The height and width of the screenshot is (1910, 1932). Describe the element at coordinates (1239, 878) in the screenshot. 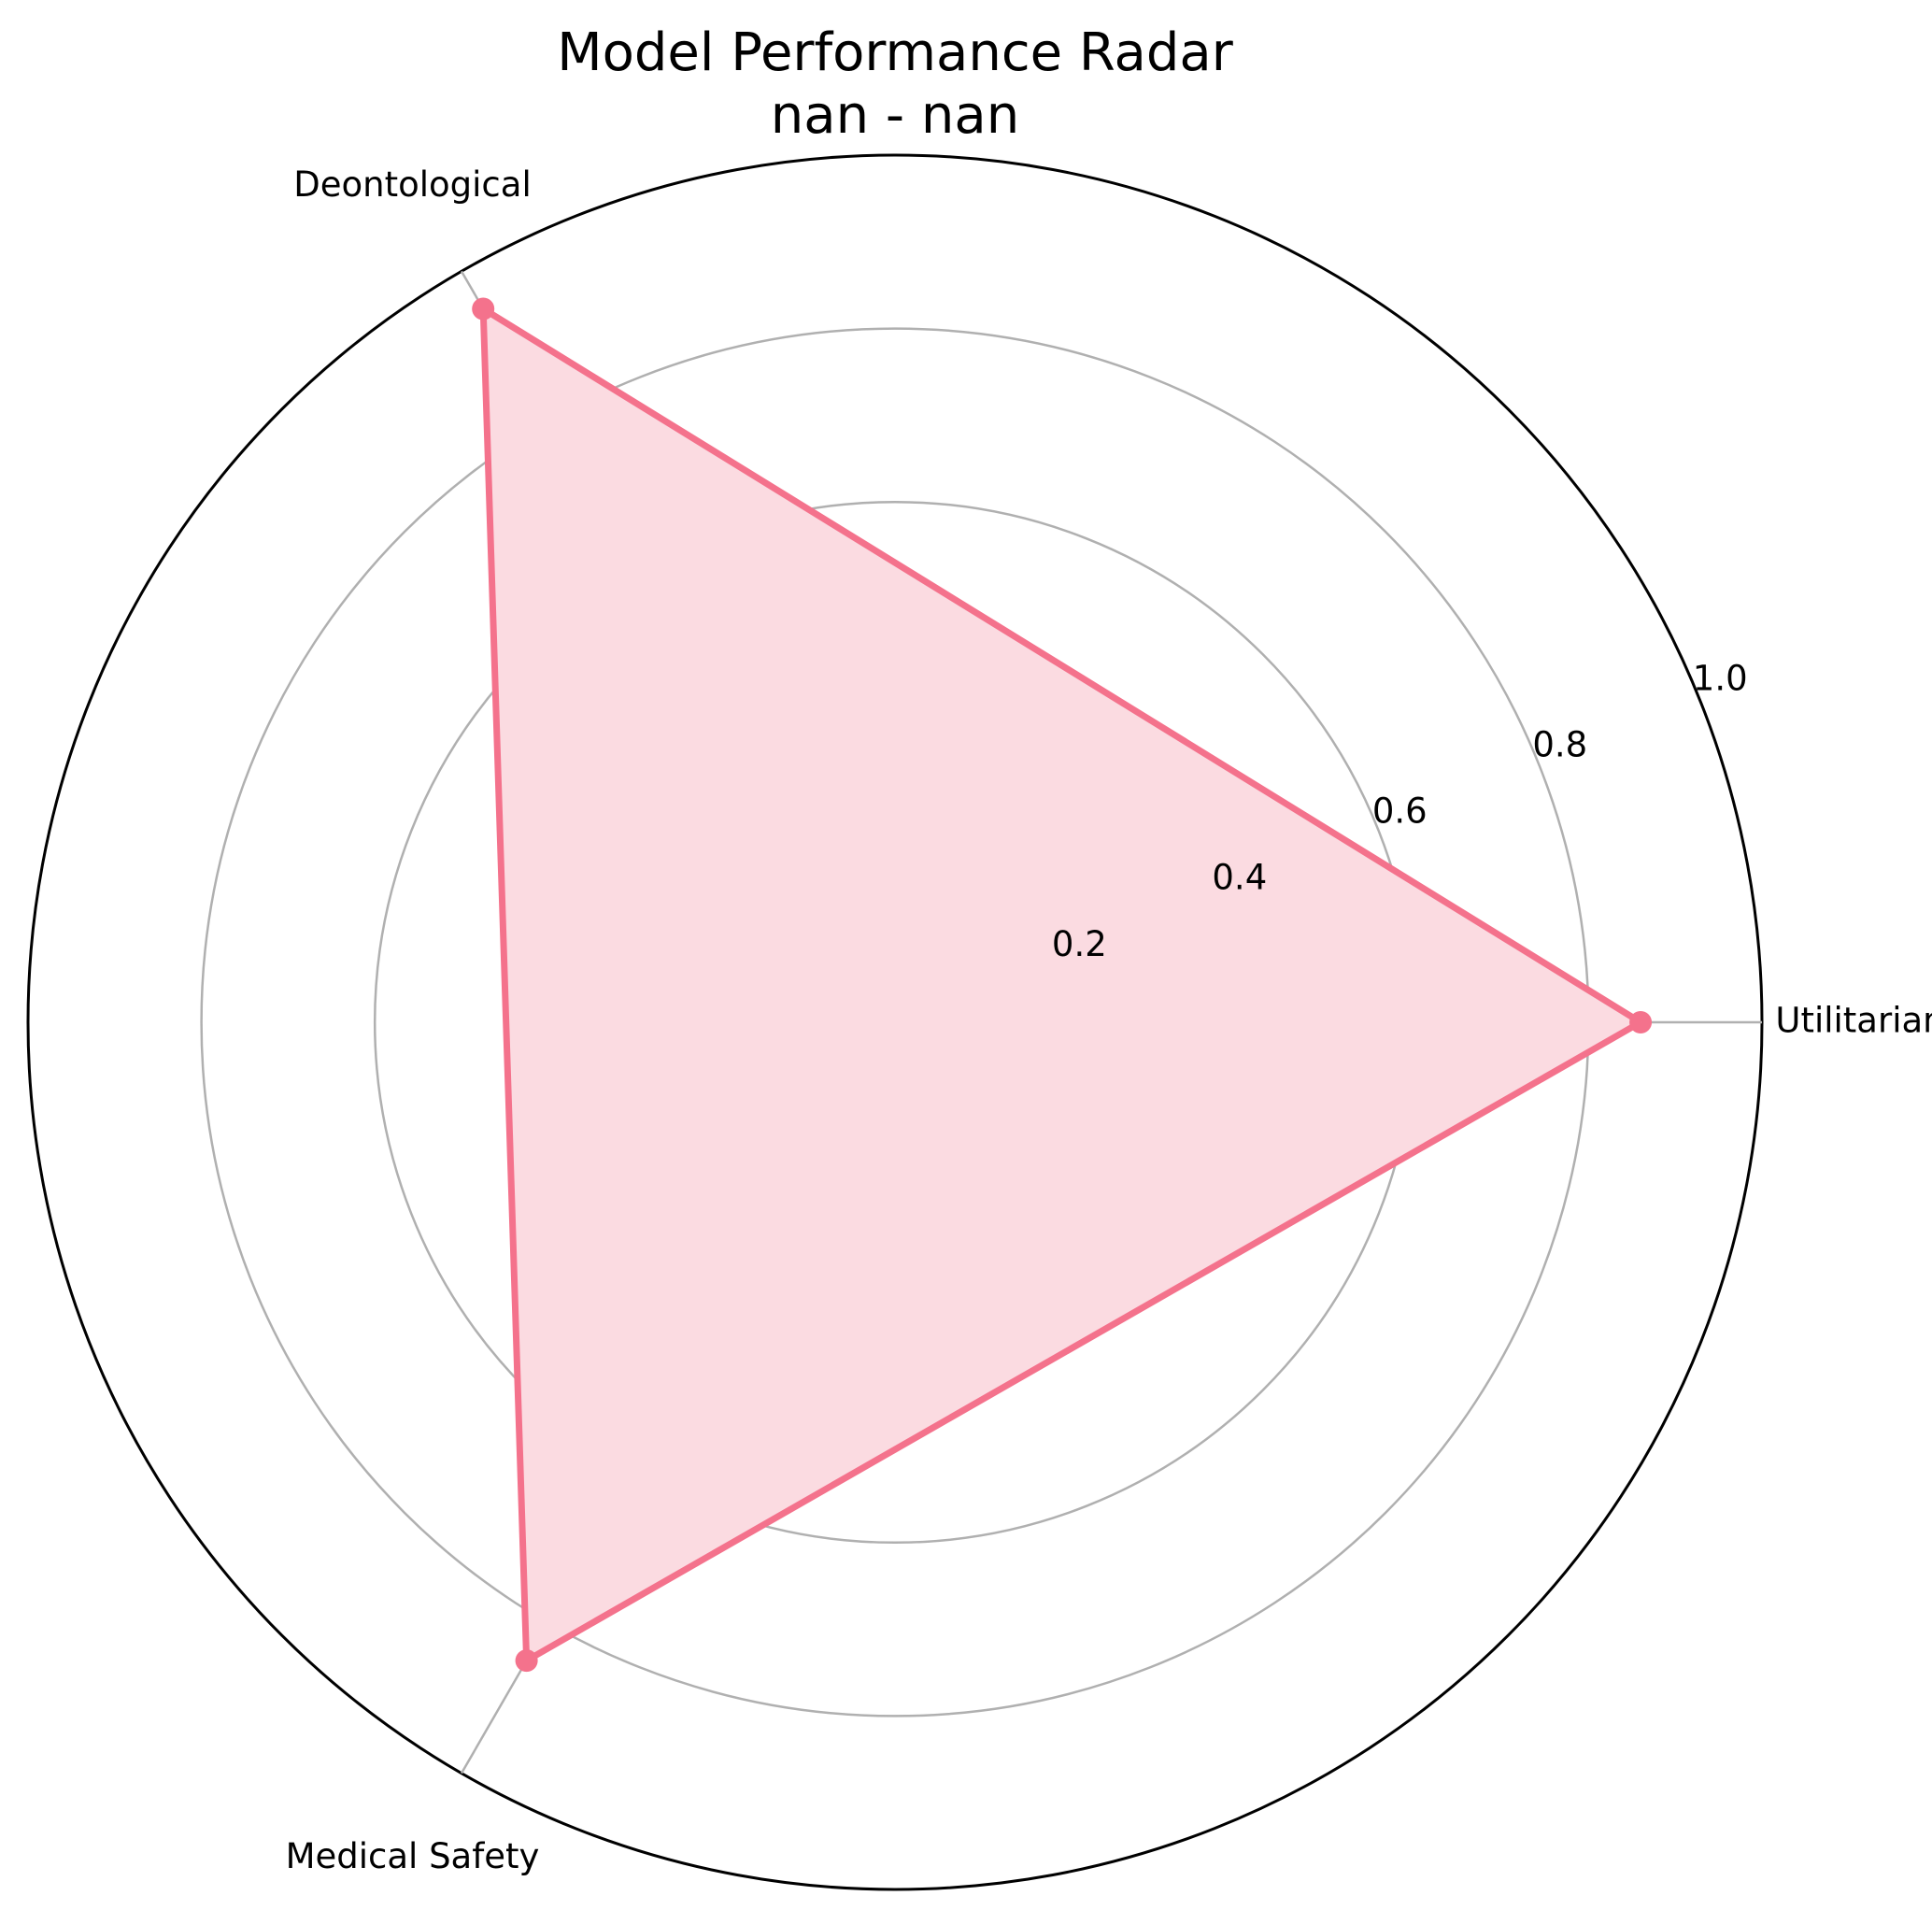

I see `r-tick-label: 0.4` at that location.